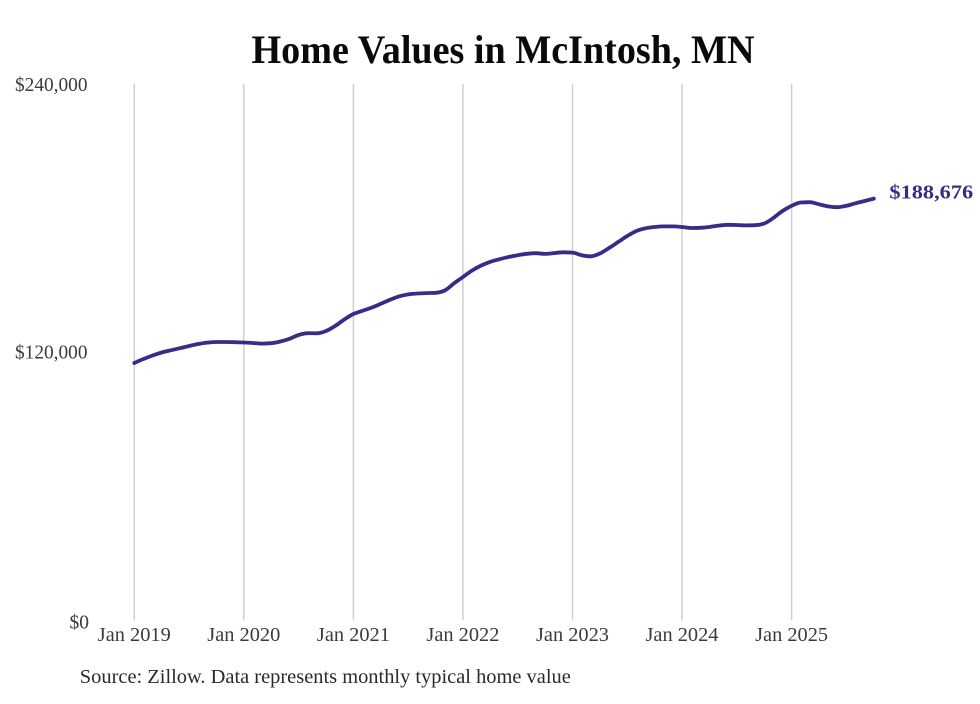 The image size is (980, 704). I want to click on svg-text: $240,000, so click(51, 85).